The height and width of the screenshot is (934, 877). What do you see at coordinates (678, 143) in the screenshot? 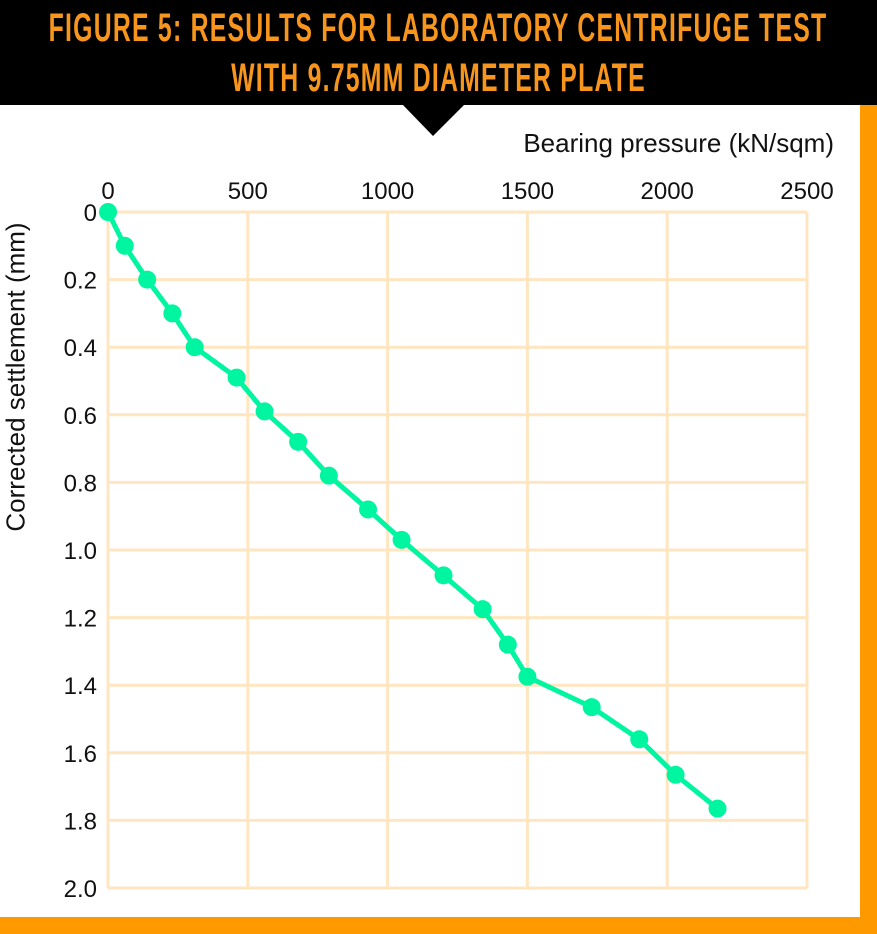
I see `x-axis-label: Bearing pressure (kN/sqm)` at bounding box center [678, 143].